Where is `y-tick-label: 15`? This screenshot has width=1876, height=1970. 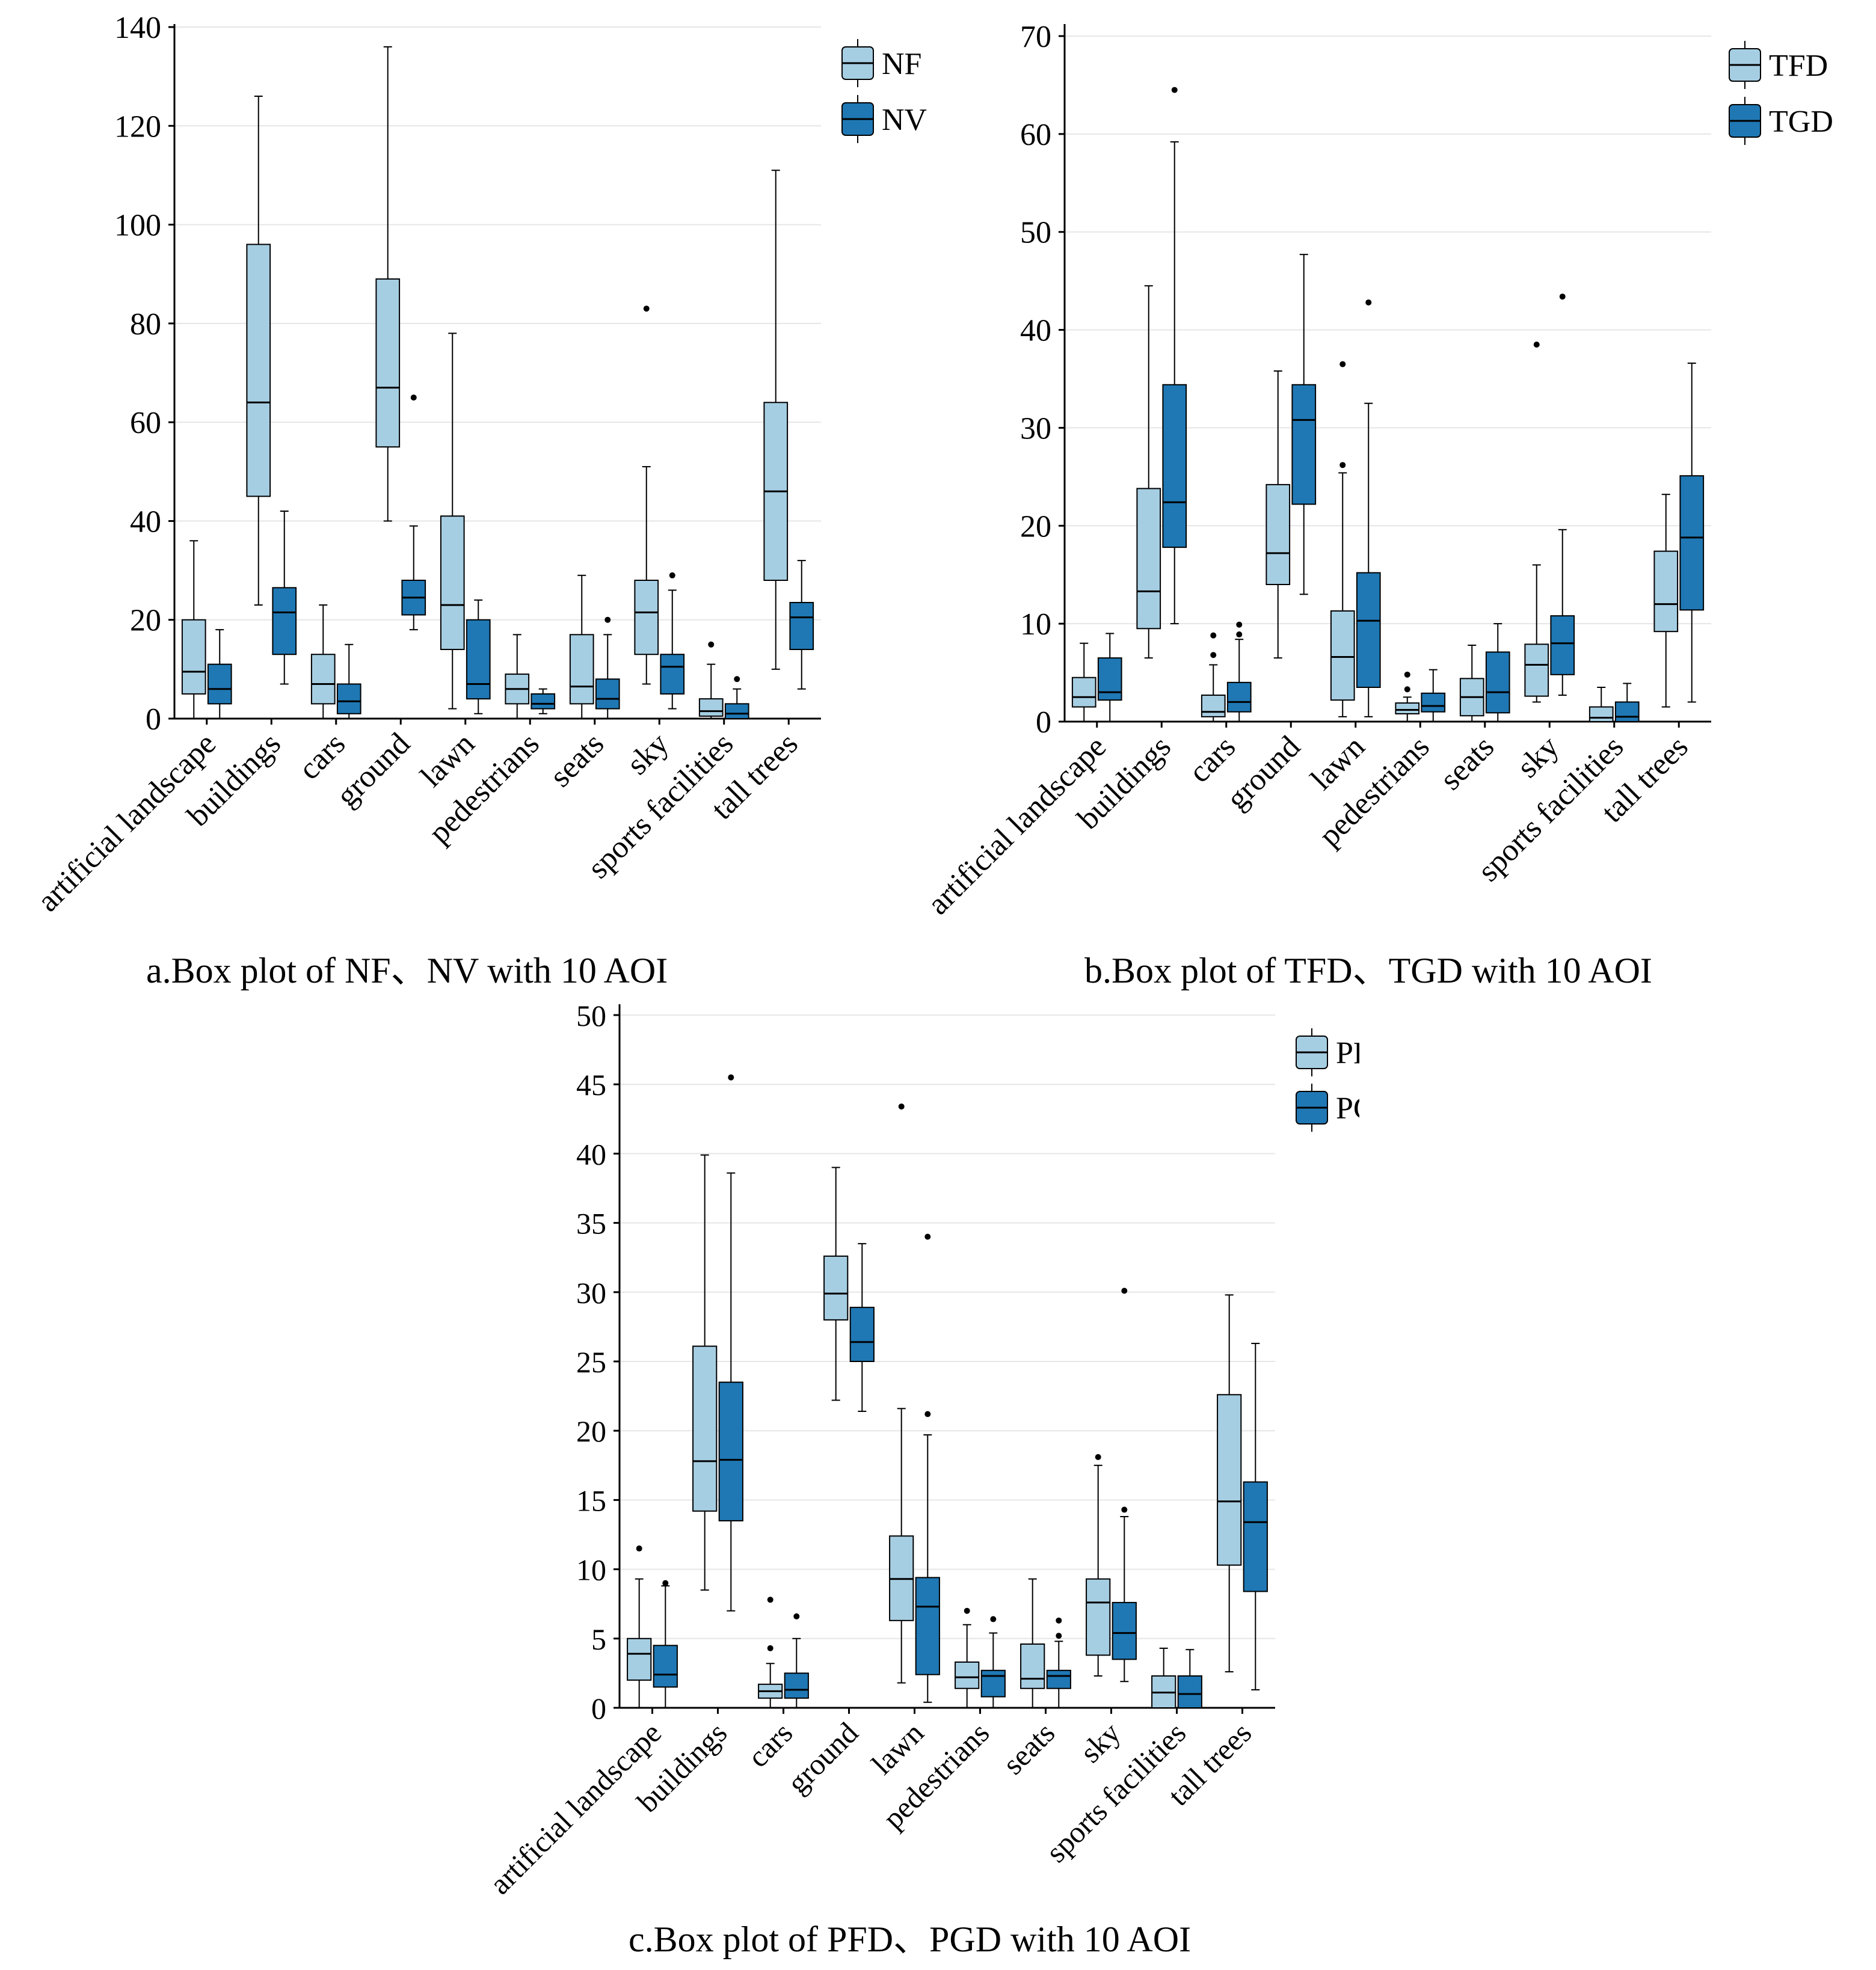 y-tick-label: 15 is located at coordinates (591, 1500).